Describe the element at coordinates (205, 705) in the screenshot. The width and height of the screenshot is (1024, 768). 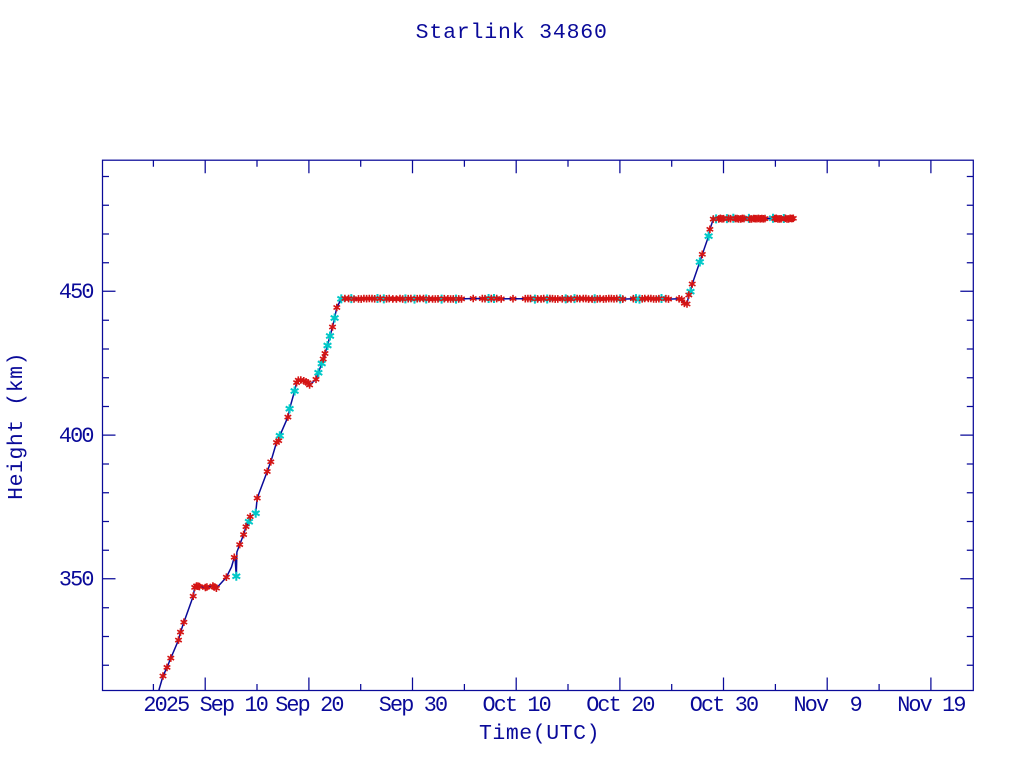
I see `svg-text: 2025 Sep 10` at that location.